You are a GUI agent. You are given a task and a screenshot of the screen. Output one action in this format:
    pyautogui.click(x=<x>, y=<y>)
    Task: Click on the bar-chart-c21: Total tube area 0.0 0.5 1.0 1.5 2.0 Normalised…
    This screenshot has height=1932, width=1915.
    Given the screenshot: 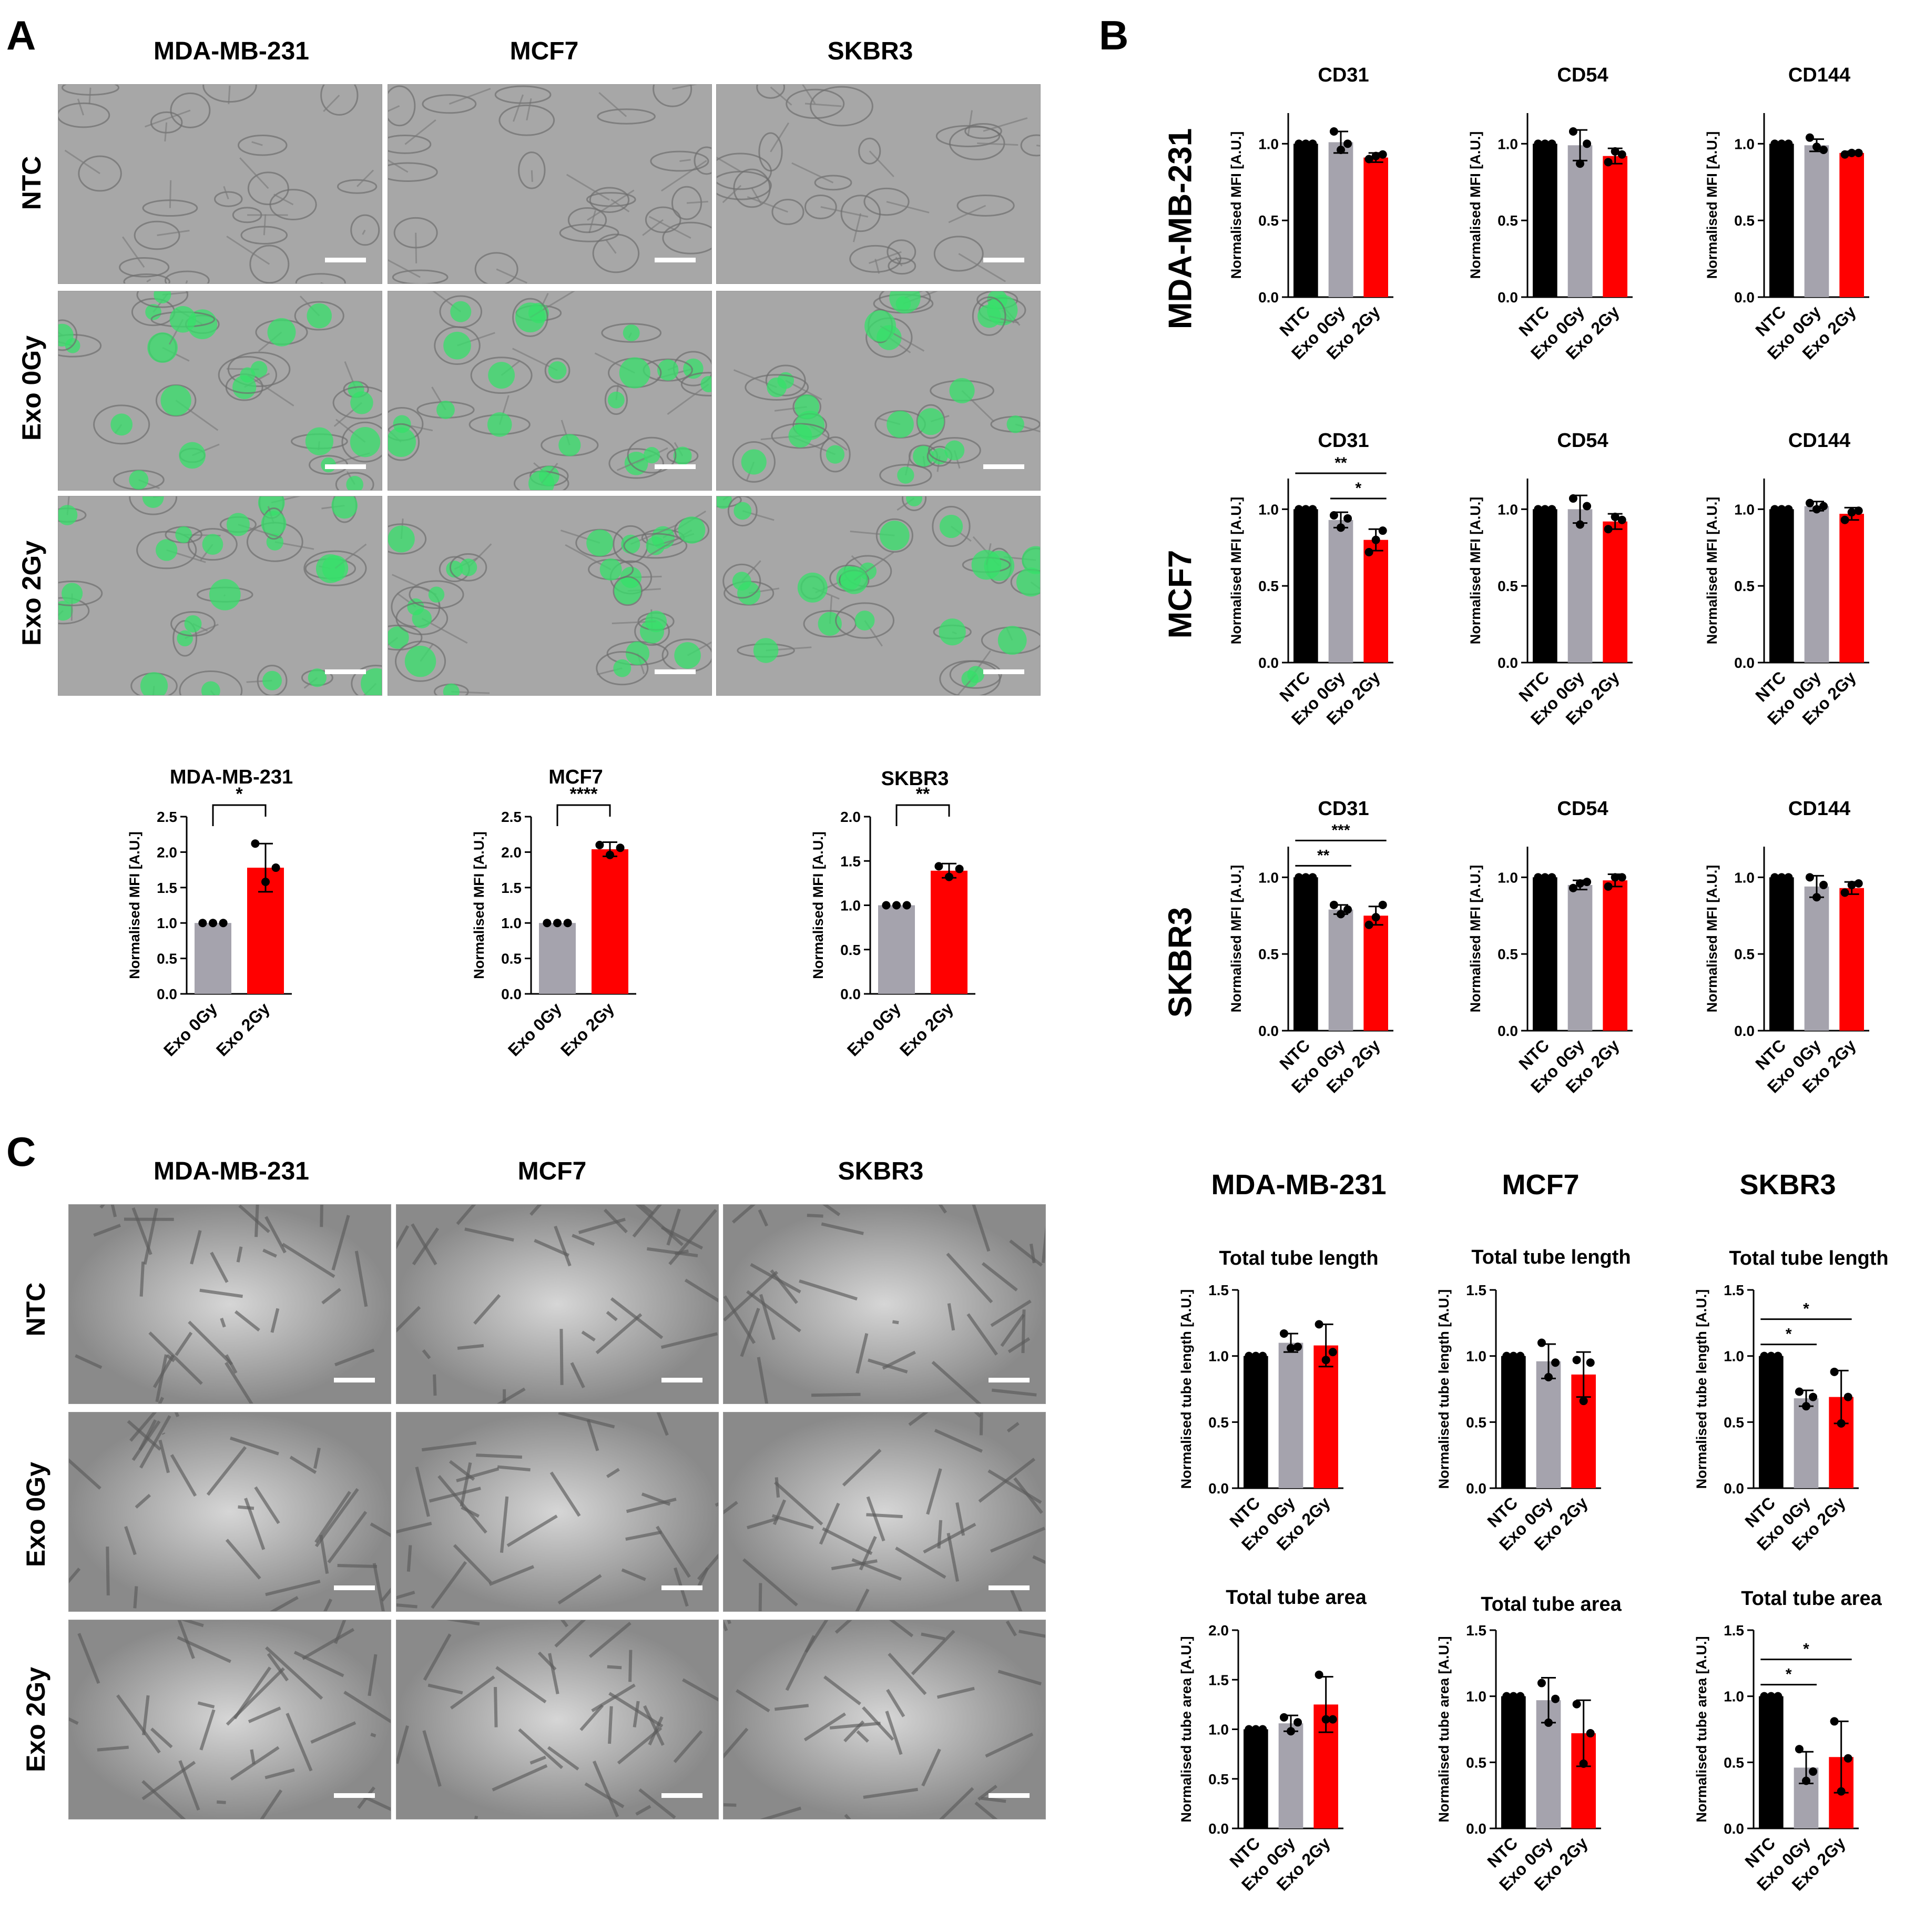 What is the action you would take?
    pyautogui.click(x=1272, y=1741)
    